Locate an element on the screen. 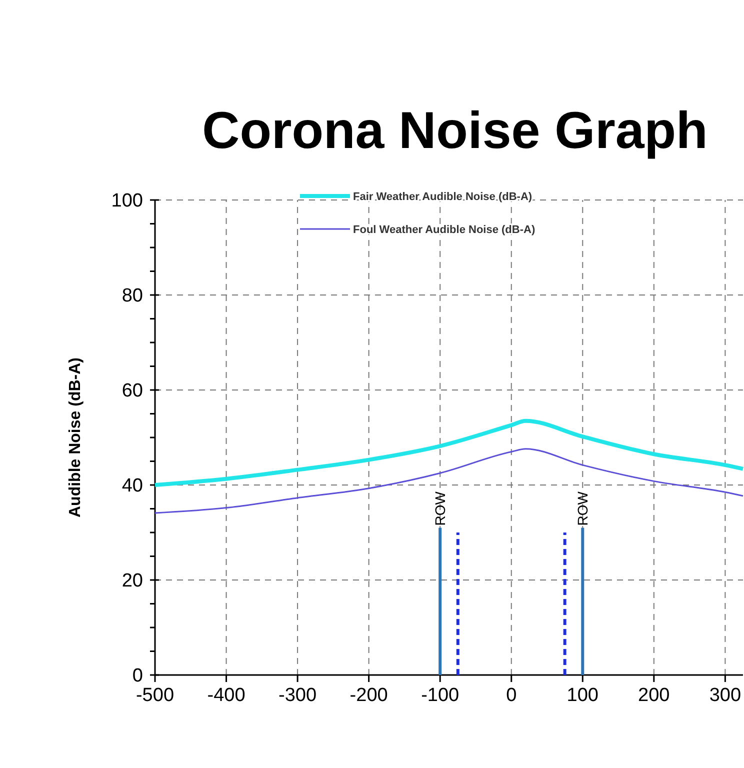 This screenshot has height=768, width=744. y-tick-label: 20 is located at coordinates (132, 581).